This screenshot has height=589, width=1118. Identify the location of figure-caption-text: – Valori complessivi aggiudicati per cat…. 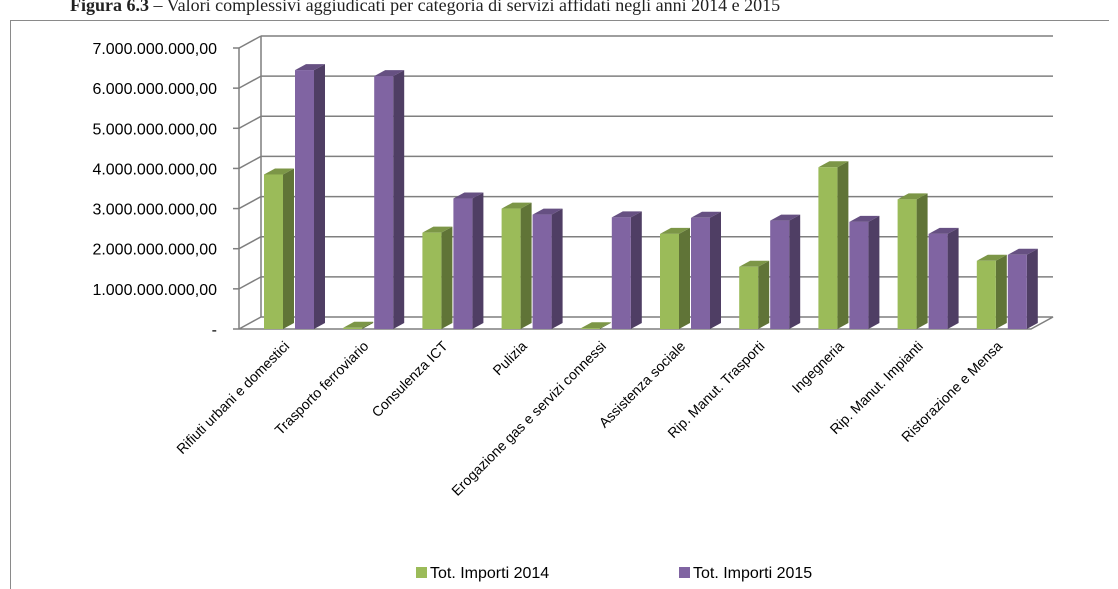
(467, 7).